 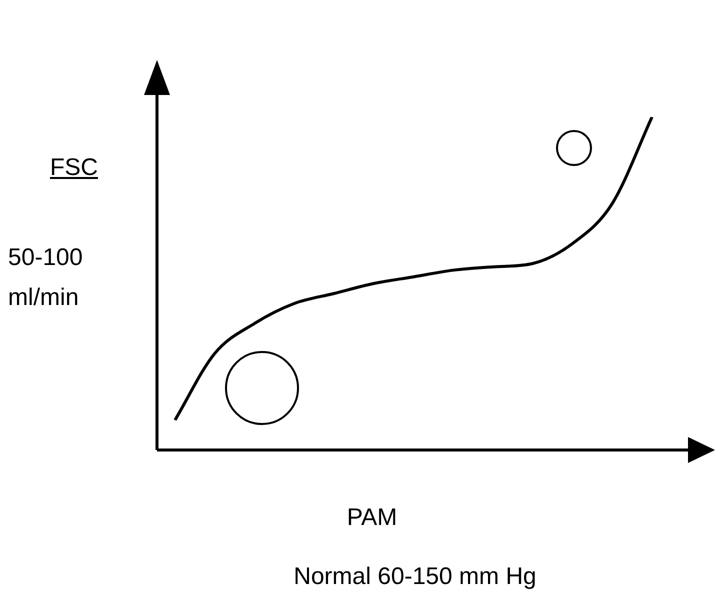 What do you see at coordinates (46, 278) in the screenshot?
I see `text: 50-100 ml/min` at bounding box center [46, 278].